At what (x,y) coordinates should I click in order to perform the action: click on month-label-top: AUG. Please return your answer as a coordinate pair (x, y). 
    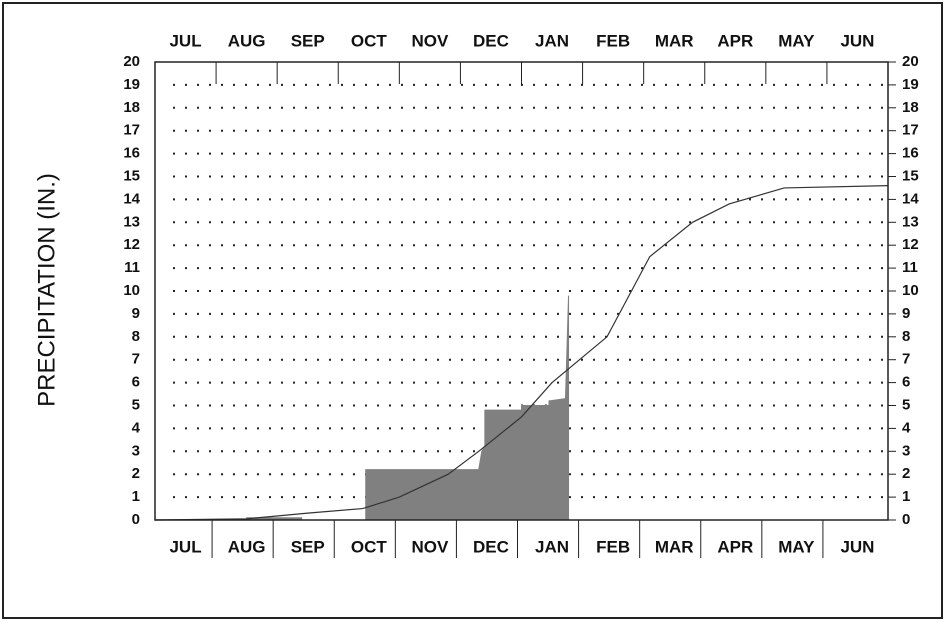
    Looking at the image, I should click on (247, 40).